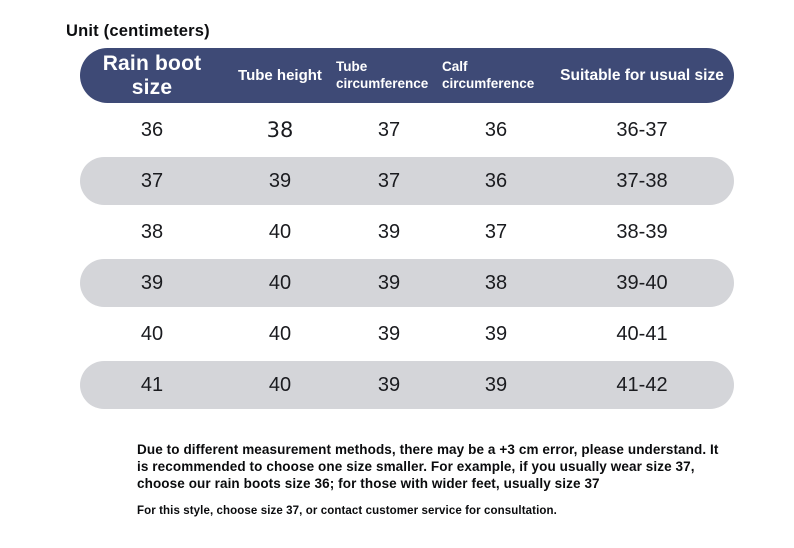 The height and width of the screenshot is (548, 794). I want to click on table-row: 39 40 39 38 39-40, so click(407, 283).